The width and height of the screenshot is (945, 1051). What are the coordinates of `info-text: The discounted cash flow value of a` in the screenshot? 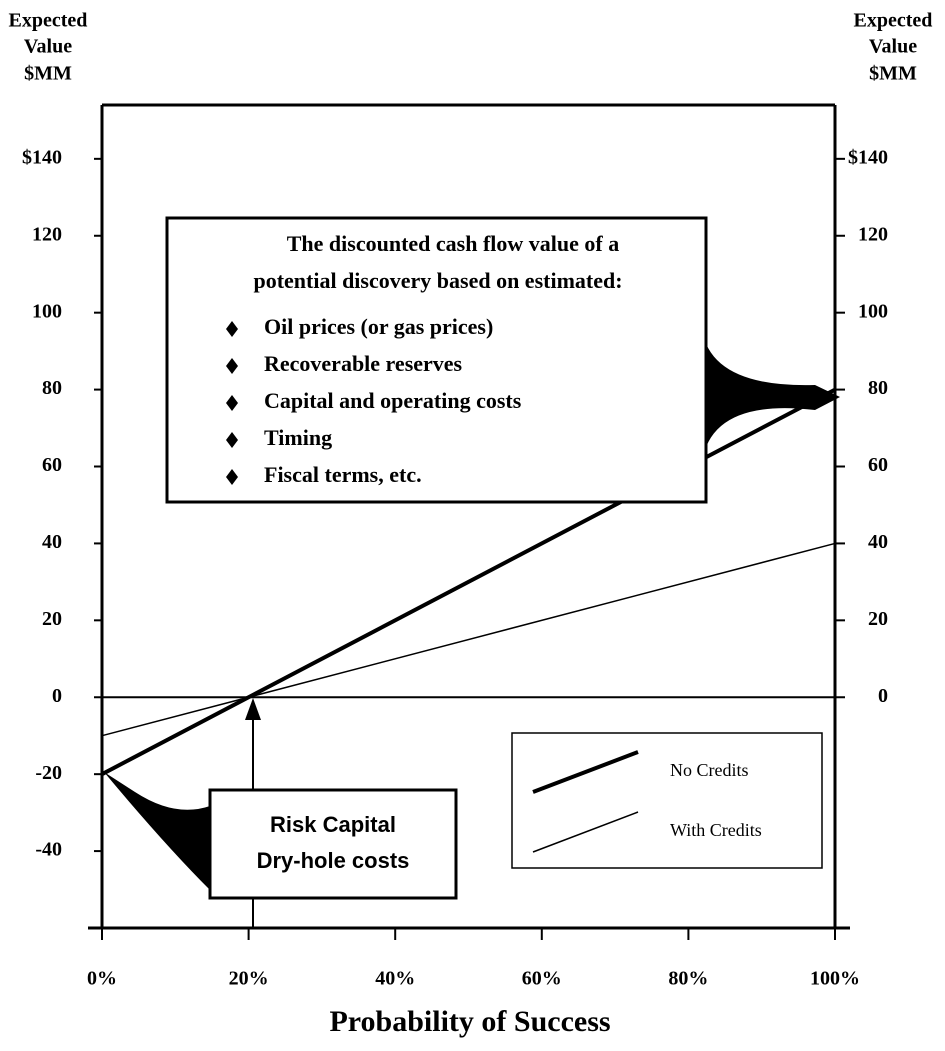 It's located at (453, 243).